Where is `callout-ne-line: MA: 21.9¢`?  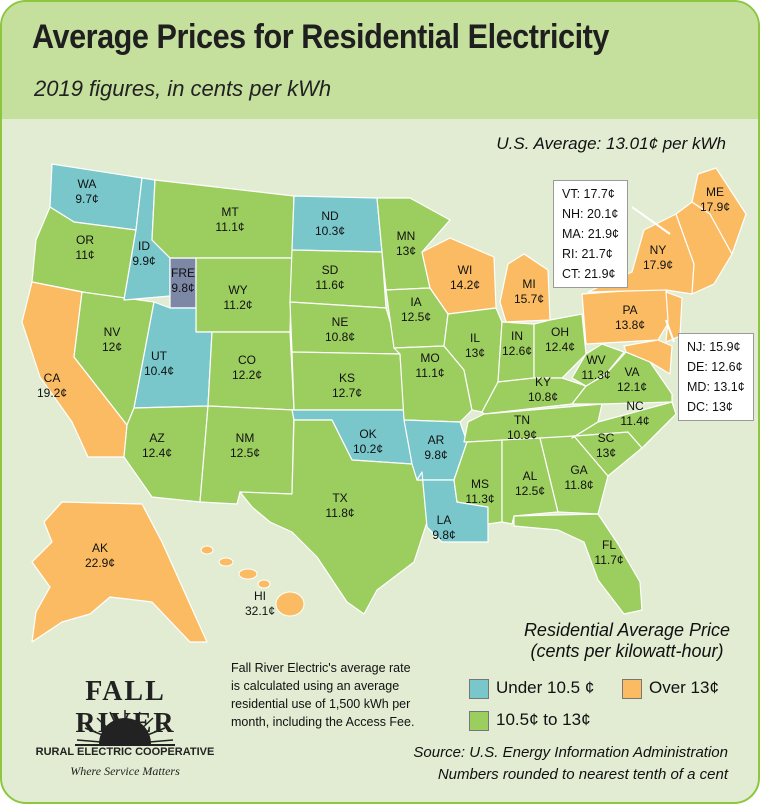
callout-ne-line: MA: 21.9¢ is located at coordinates (590, 234).